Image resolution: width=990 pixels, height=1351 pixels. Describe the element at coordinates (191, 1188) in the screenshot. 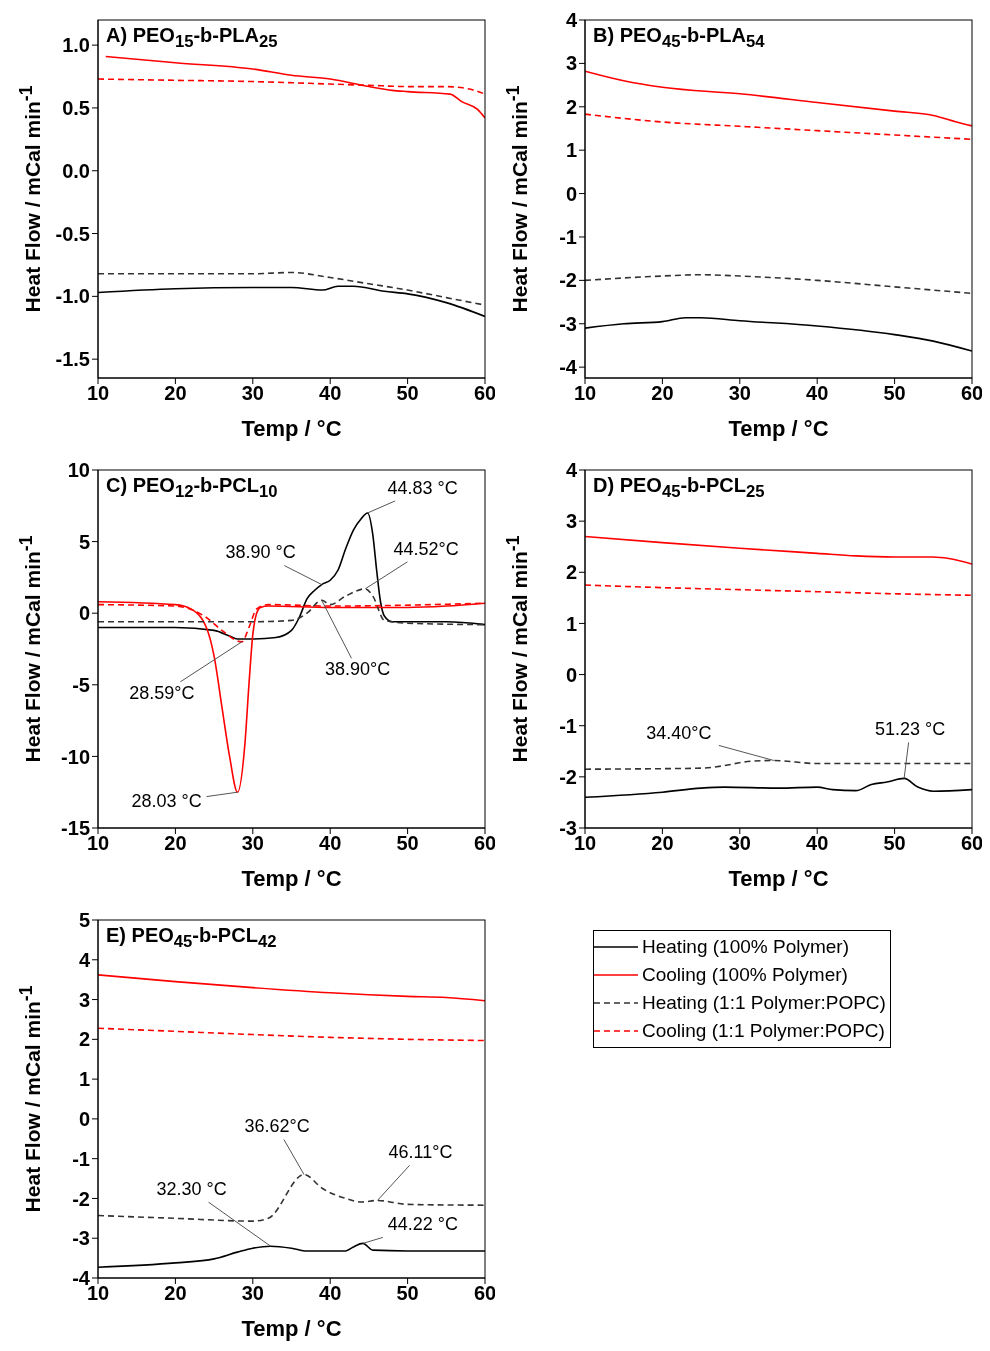

I see `annotation: 32.30 °C` at that location.